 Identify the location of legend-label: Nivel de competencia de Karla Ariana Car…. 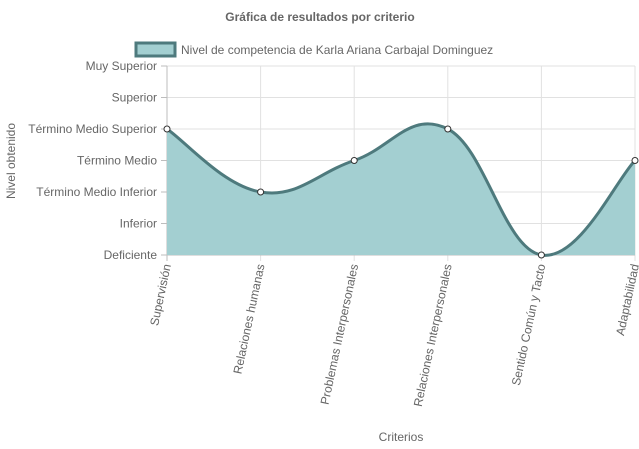
(337, 50).